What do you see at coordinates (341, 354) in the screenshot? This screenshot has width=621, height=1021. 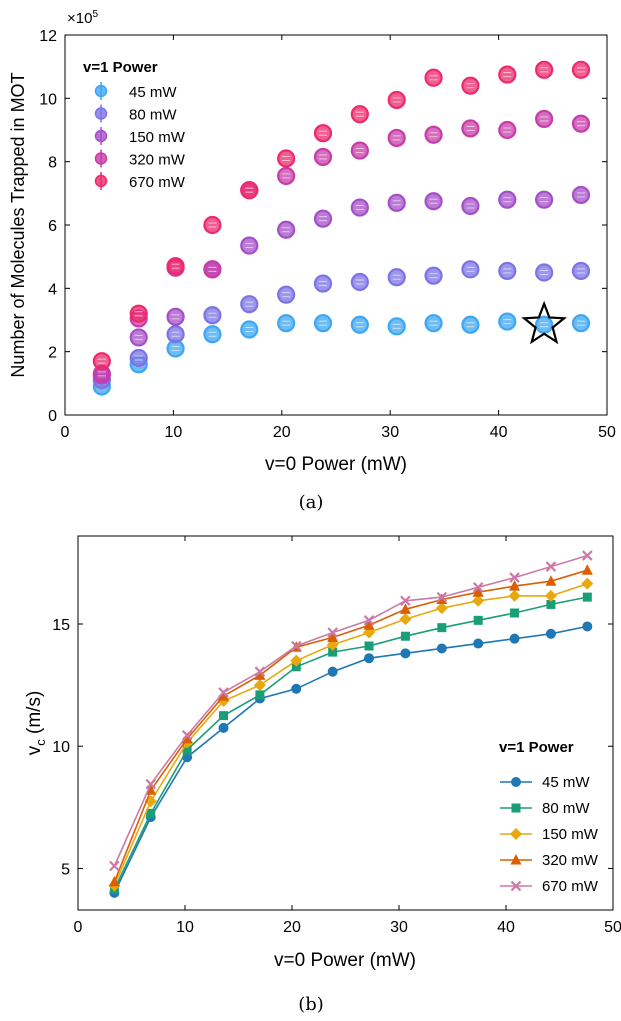 I see `series-a-45-mW` at bounding box center [341, 354].